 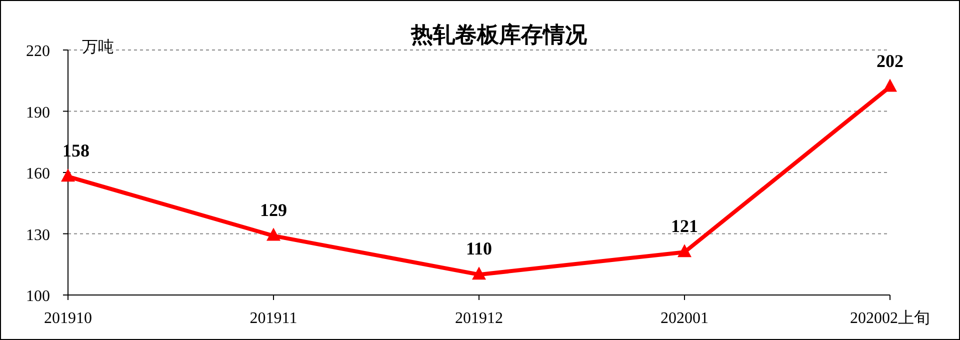 I want to click on x-tick-label: 202002上旬, so click(x=890, y=318).